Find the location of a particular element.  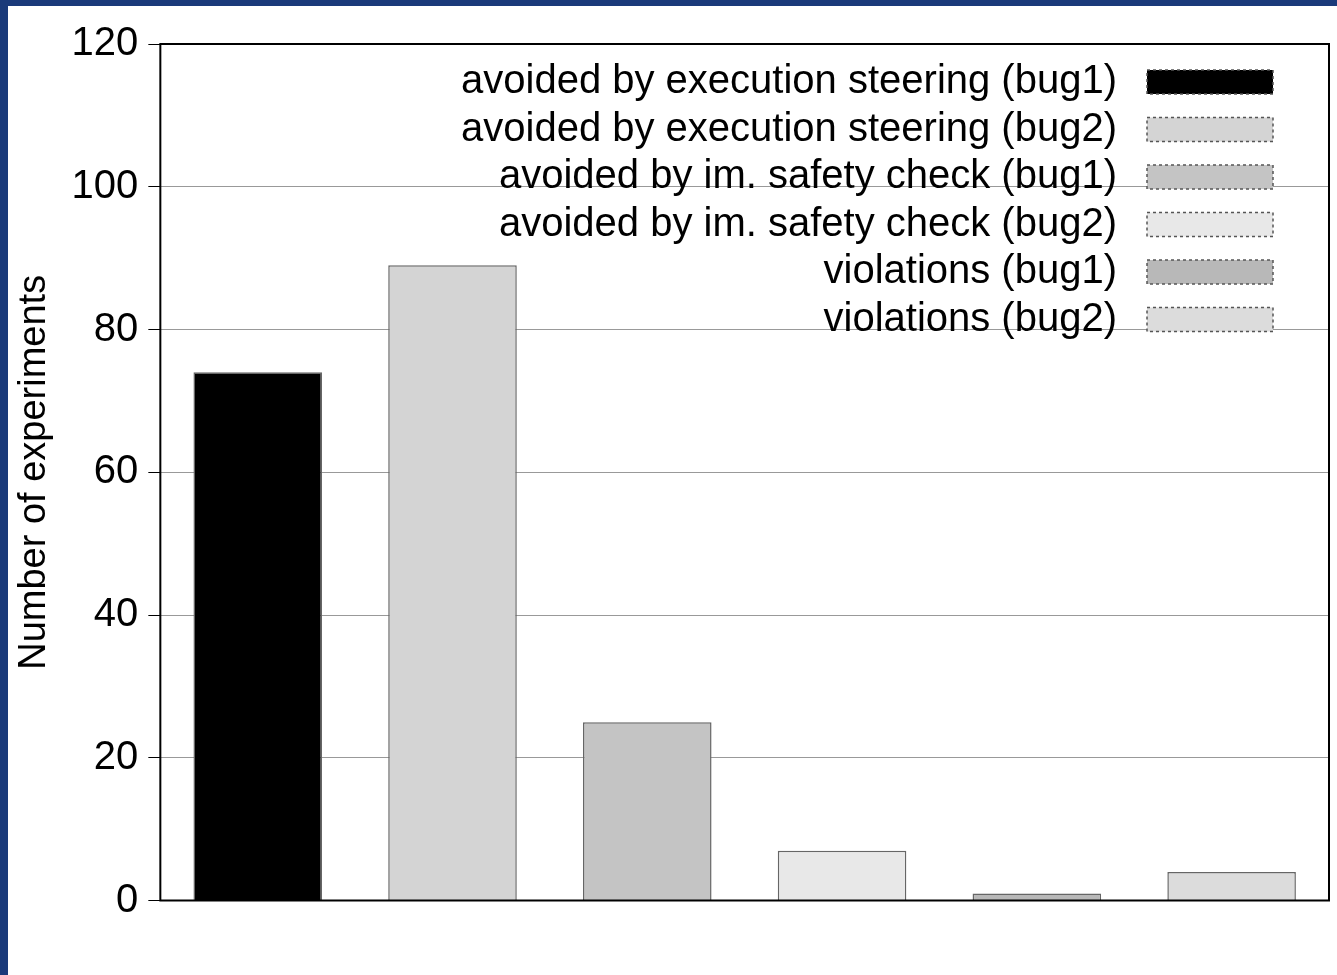

legend-label: violations (bug1) is located at coordinates (970, 269).